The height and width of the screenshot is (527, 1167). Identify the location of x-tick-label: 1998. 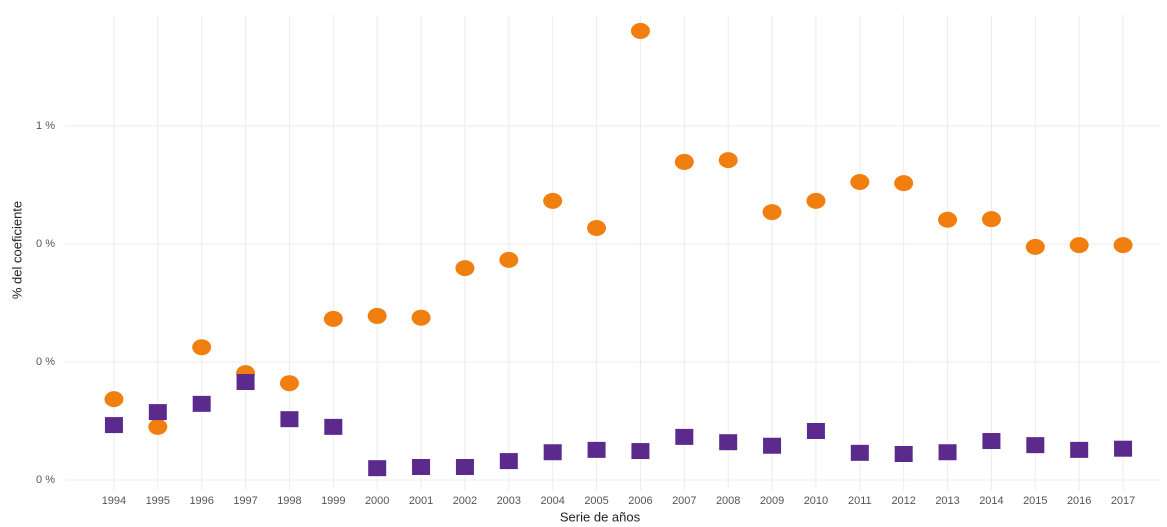
(289, 501).